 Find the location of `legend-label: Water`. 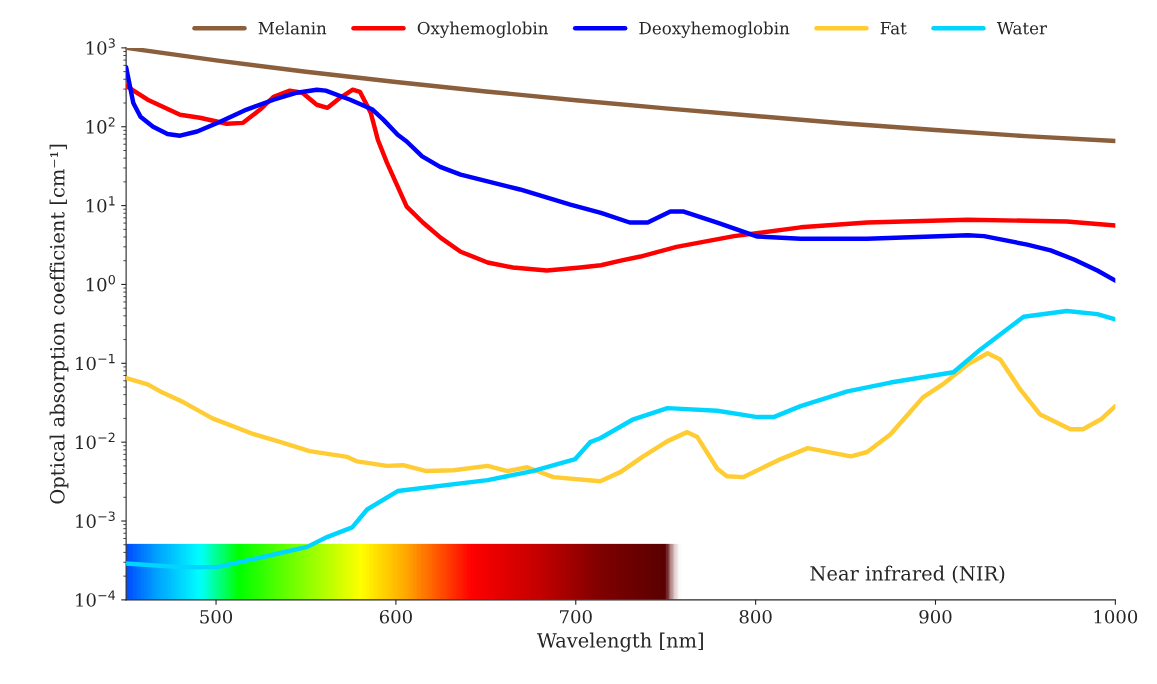

legend-label: Water is located at coordinates (1021, 28).